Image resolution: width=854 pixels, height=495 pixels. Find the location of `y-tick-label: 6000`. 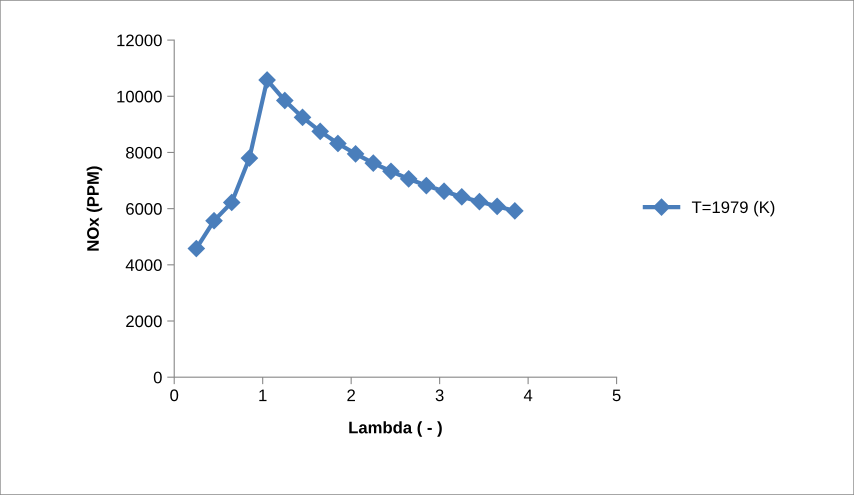

y-tick-label: 6000 is located at coordinates (144, 209).